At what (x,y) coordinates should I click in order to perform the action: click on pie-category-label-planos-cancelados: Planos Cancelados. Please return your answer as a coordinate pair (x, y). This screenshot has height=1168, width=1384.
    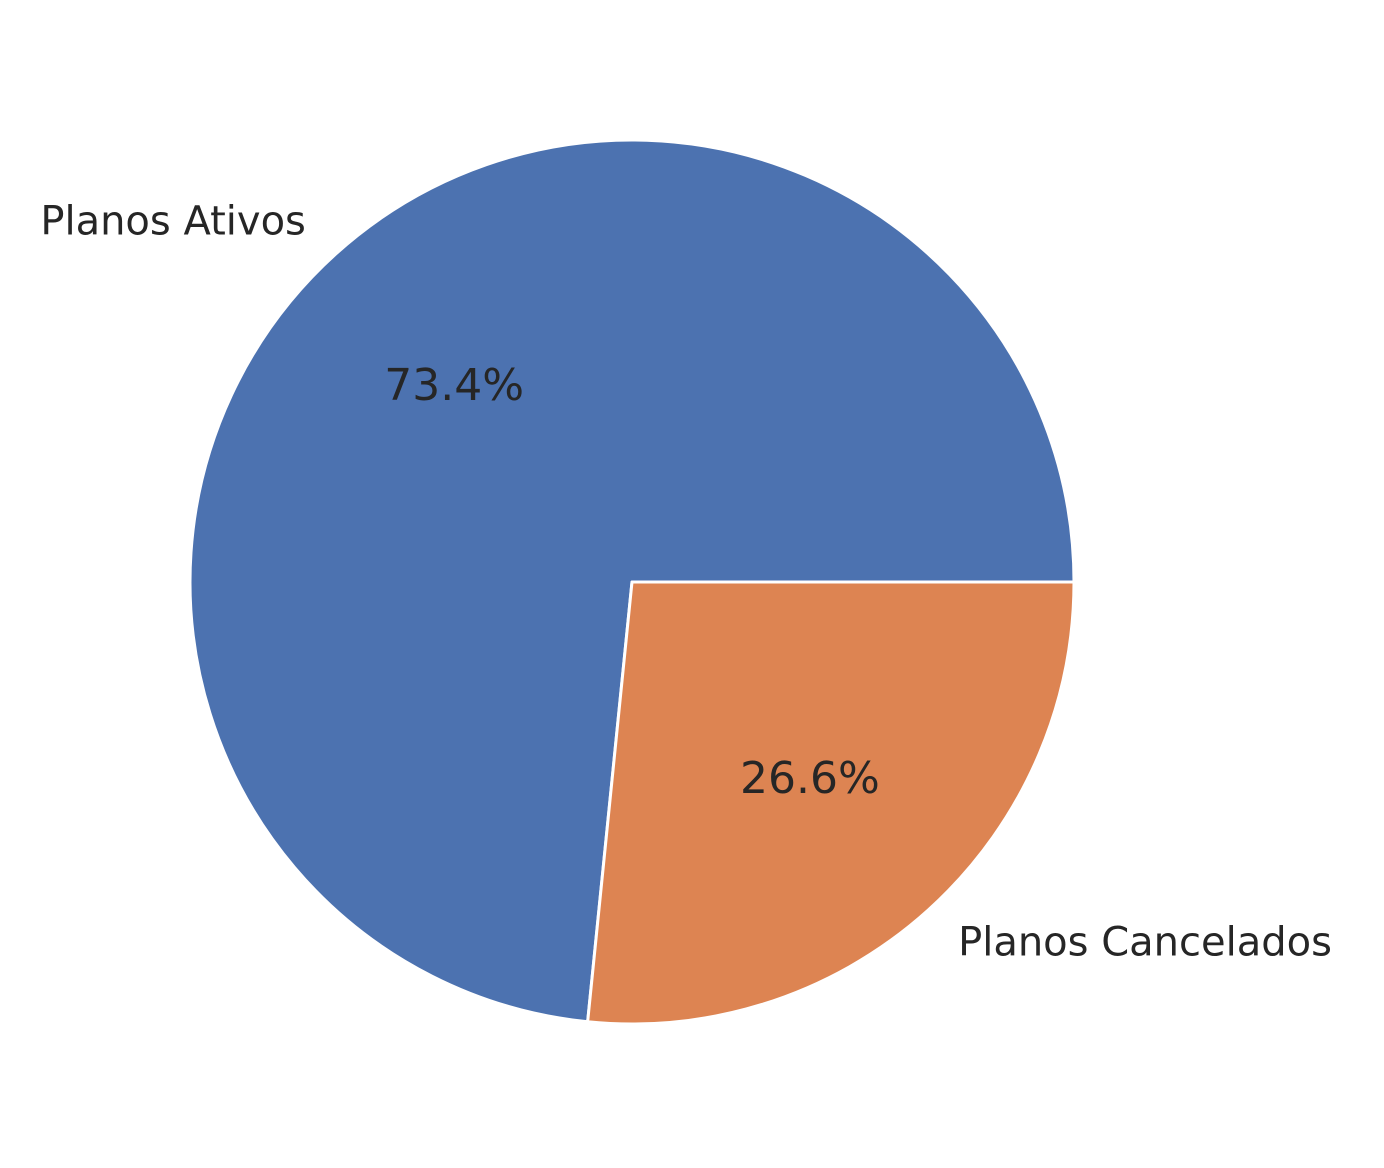
    Looking at the image, I should click on (1145, 943).